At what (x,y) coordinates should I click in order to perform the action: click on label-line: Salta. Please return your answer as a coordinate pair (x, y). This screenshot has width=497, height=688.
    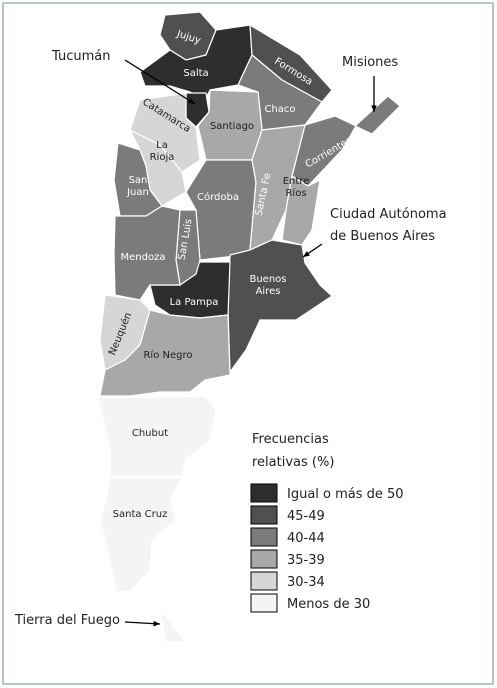
    Looking at the image, I should click on (195, 73).